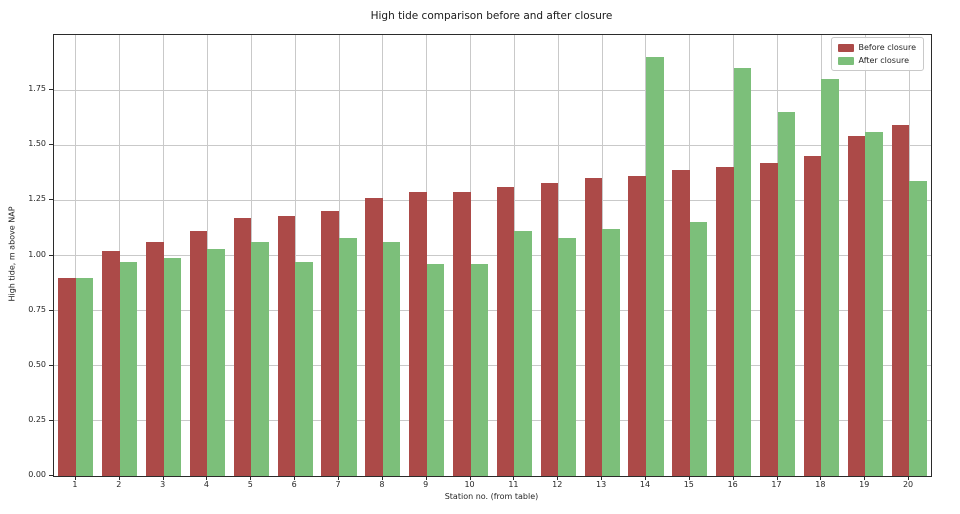 This screenshot has width=960, height=514. Describe the element at coordinates (75, 484) in the screenshot. I see `x-tick-label: 1` at that location.